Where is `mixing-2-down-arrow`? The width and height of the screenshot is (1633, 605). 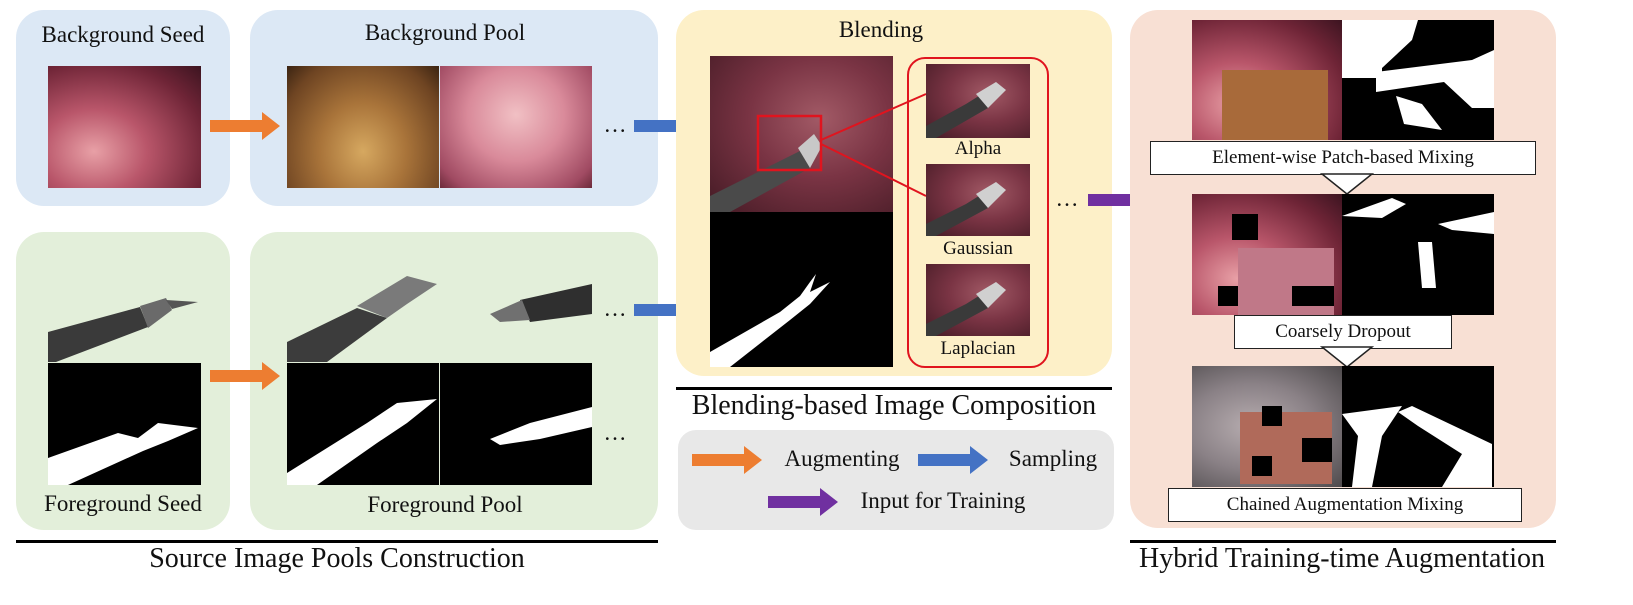
mixing-2-down-arrow is located at coordinates (1347, 357).